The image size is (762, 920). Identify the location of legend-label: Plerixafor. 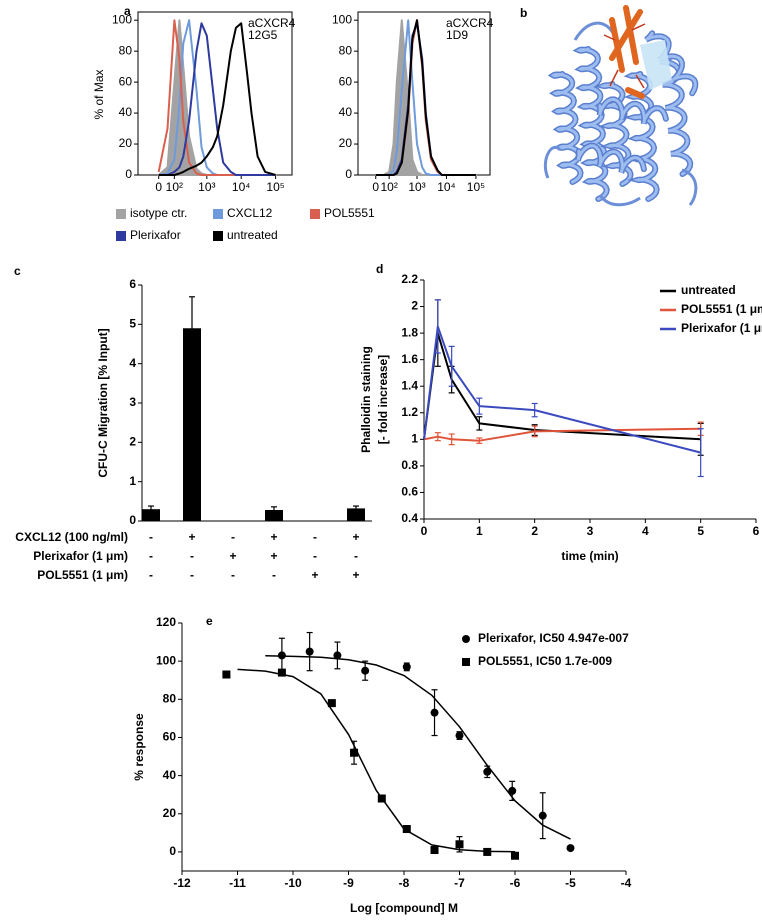
(155, 235).